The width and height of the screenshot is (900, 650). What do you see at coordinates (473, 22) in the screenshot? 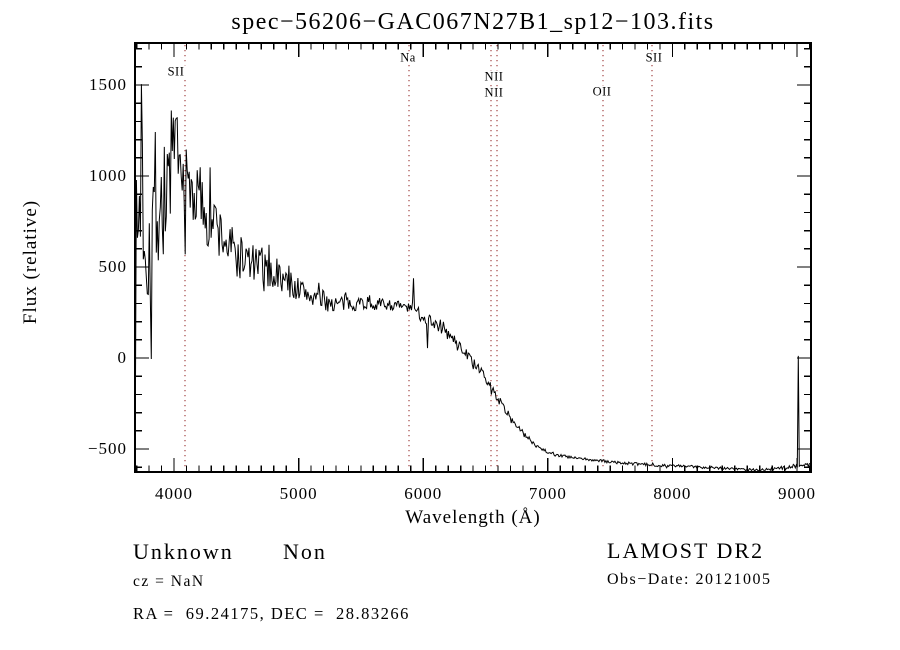
I see `plot-title: spec−56206−GAC067N27B1_sp12−103.fits` at bounding box center [473, 22].